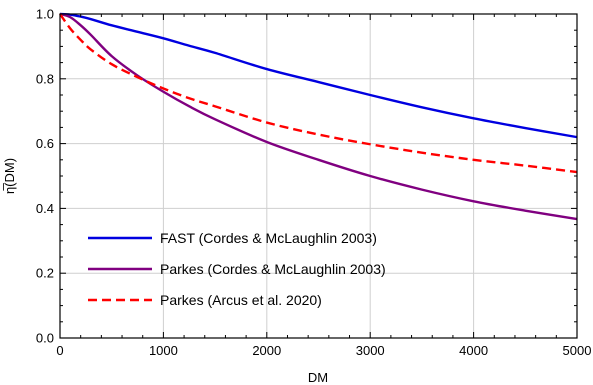 The image size is (593, 385). I want to click on y-tick-label: 0.2, so click(45, 273).